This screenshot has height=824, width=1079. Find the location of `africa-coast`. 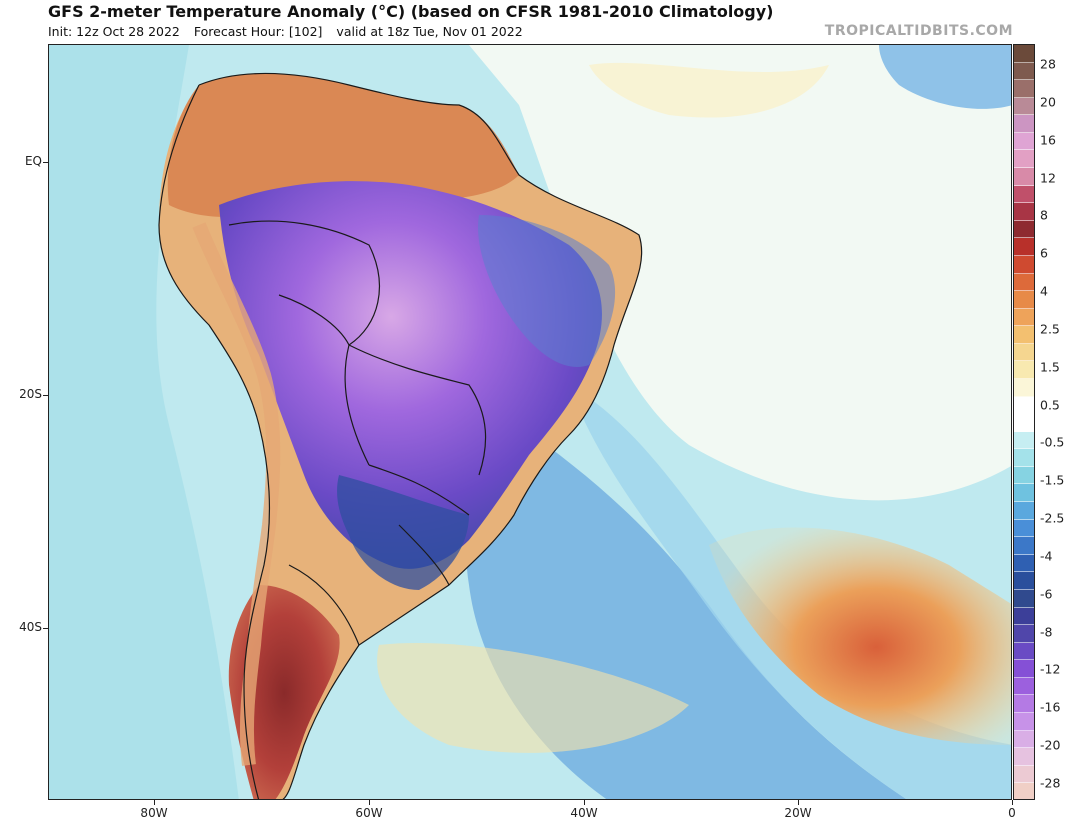

africa-coast is located at coordinates (945, 77).